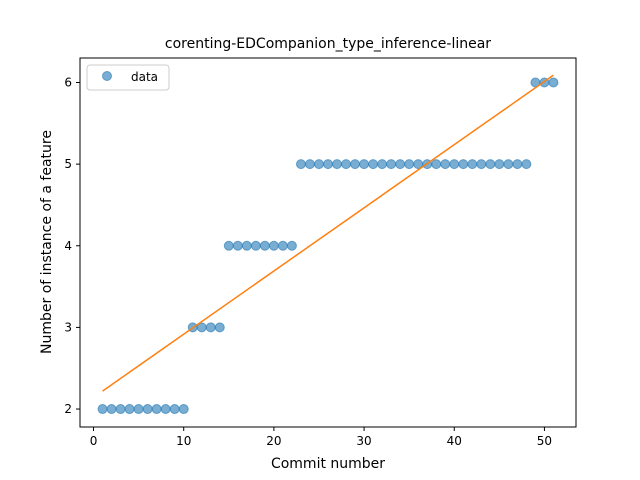 The width and height of the screenshot is (640, 480). What do you see at coordinates (107, 76) in the screenshot?
I see `legend-marker` at bounding box center [107, 76].